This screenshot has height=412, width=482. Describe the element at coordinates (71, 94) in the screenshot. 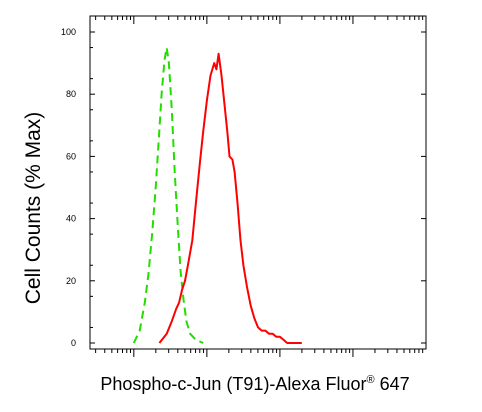

I see `y-tick-label: 80` at that location.